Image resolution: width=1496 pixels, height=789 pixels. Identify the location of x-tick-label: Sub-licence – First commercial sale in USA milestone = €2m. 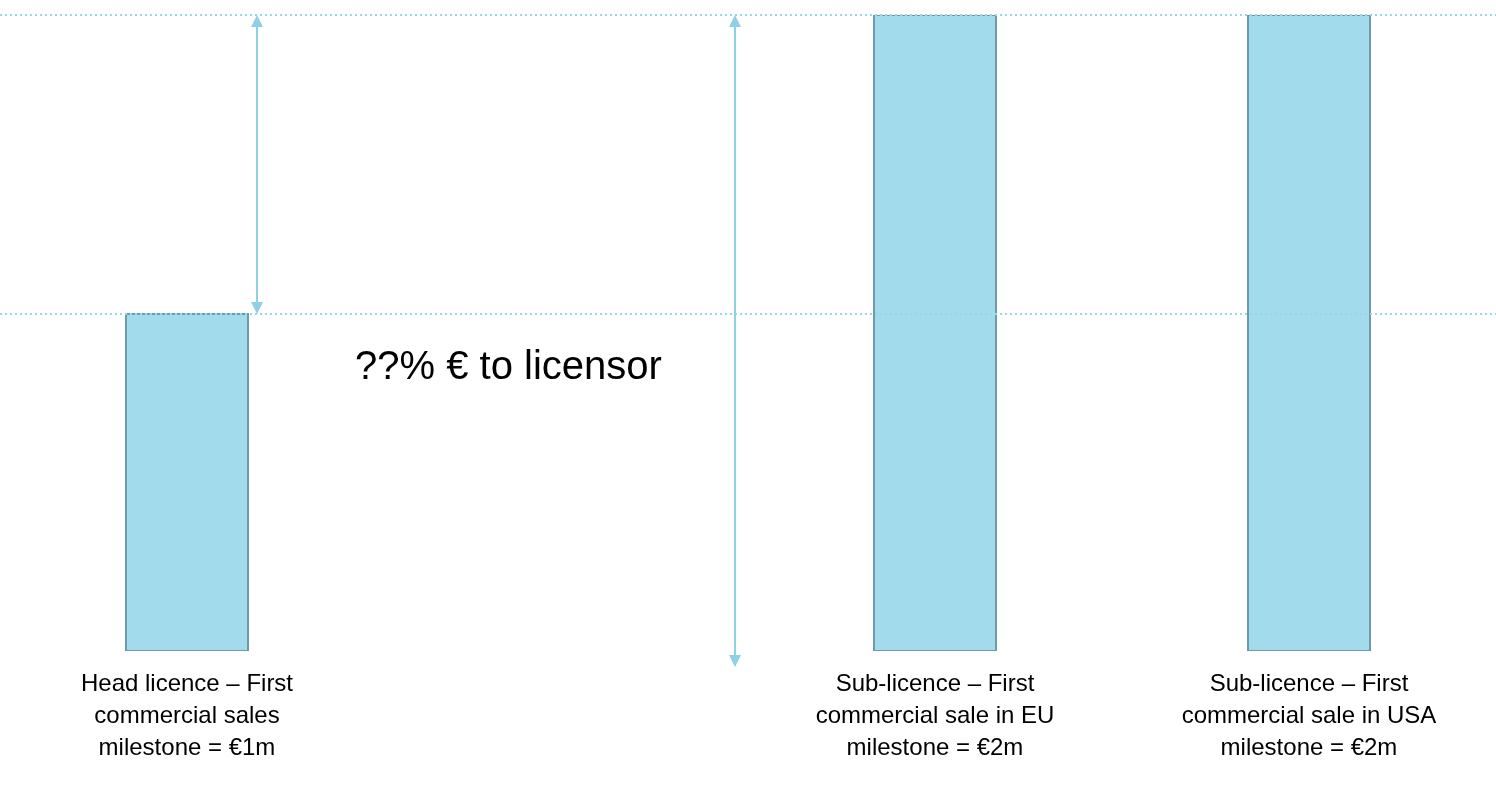
(1309, 714).